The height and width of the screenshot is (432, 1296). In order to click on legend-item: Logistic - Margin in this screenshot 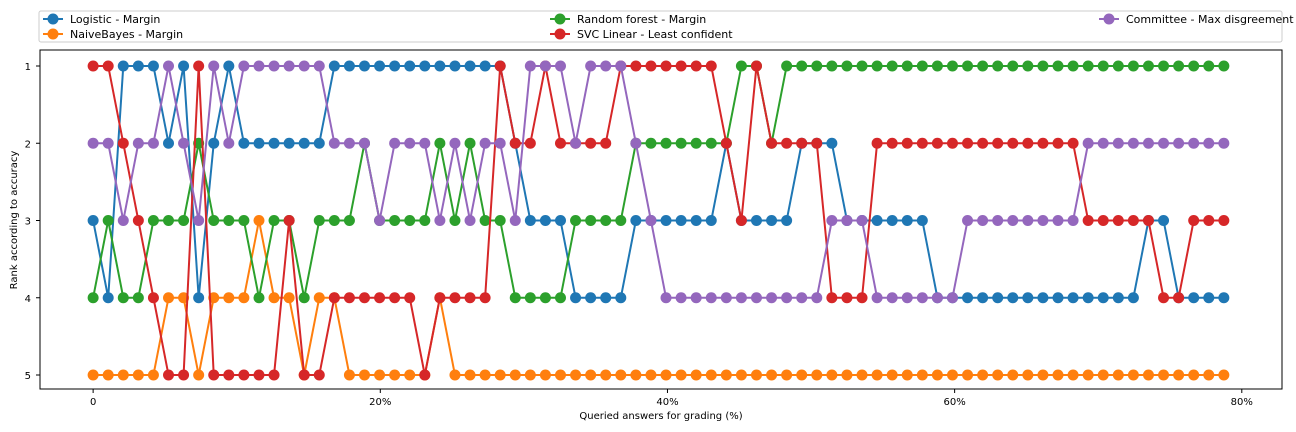, I will do `click(101, 19)`.